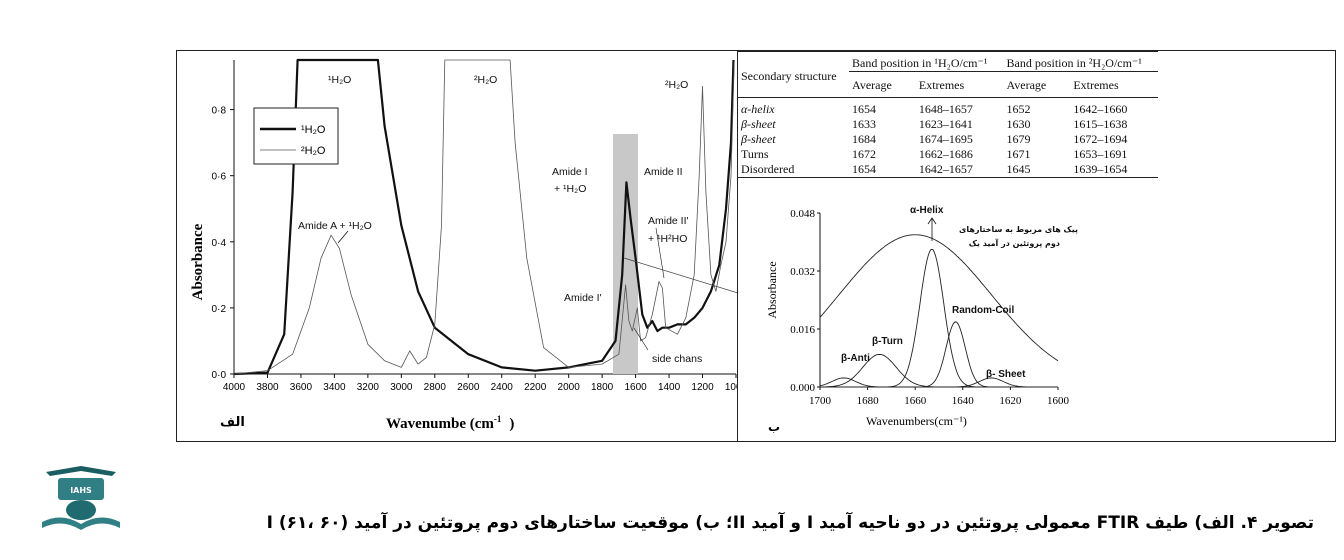  I want to click on x-tick-label: 1200, so click(702, 387).